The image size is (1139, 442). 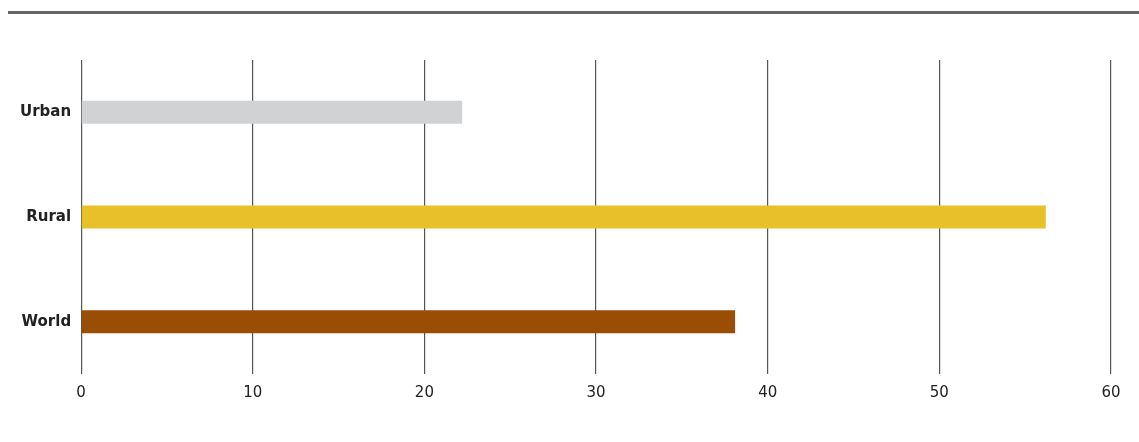 I want to click on y-tick-label: Urban, so click(x=45, y=111).